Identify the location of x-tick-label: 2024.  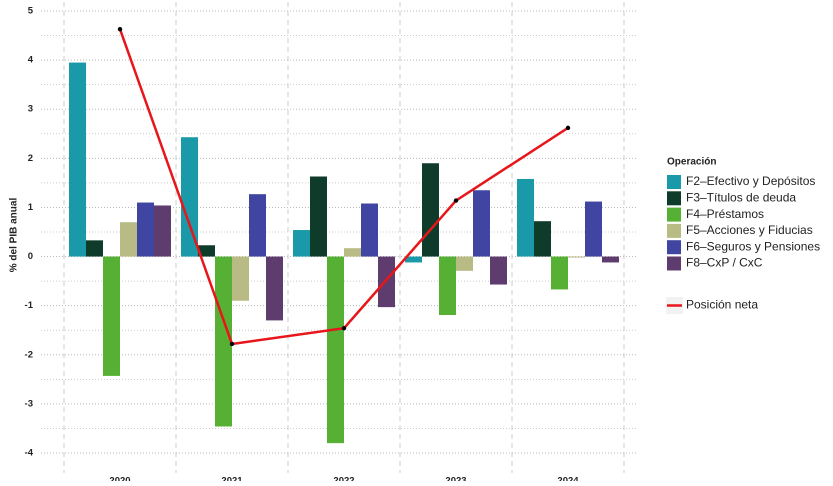
(568, 478).